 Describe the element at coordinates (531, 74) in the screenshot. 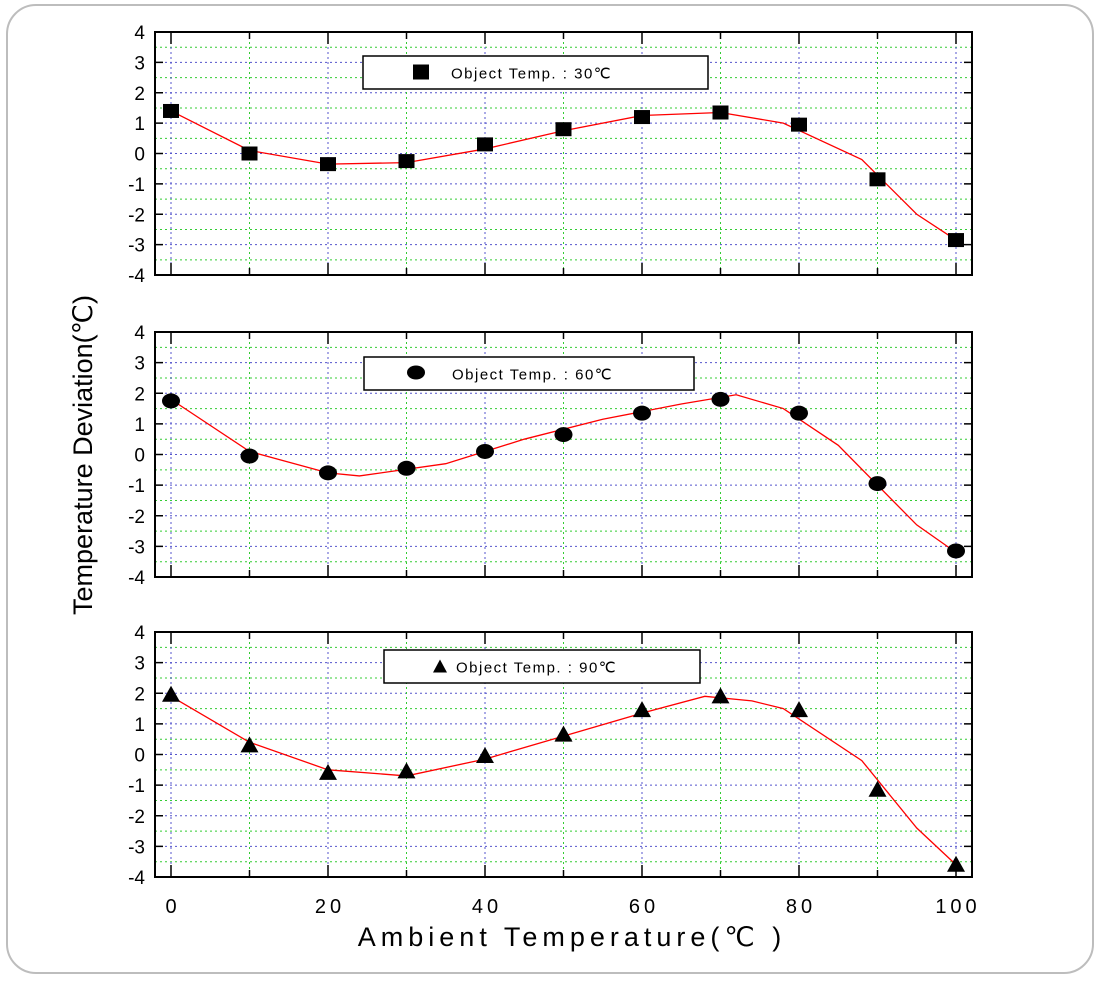

I see `legend-label: Object Temp. : 30℃` at that location.